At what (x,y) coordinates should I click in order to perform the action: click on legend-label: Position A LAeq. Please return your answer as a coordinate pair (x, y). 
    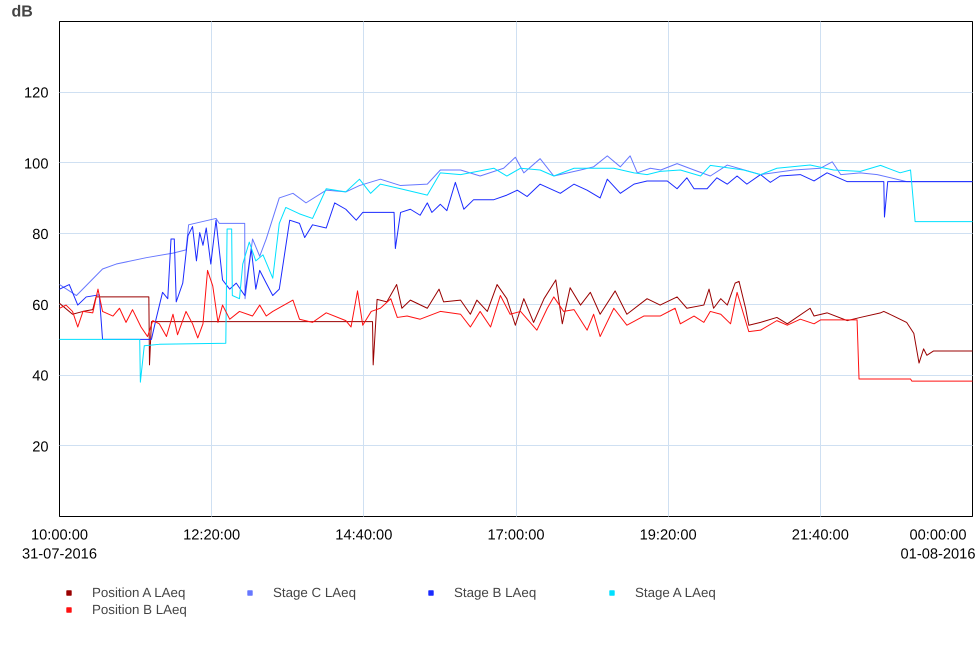
    Looking at the image, I should click on (139, 592).